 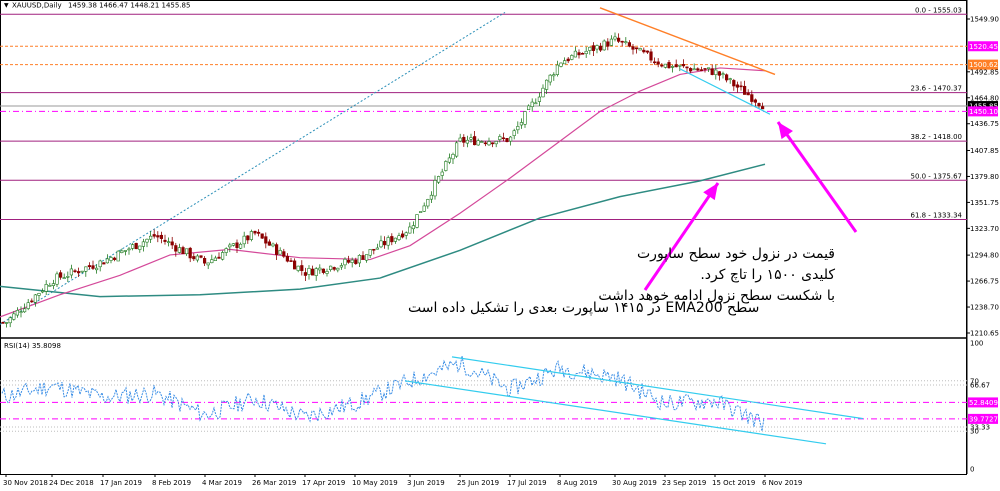 I want to click on date-label-7: 10 May 2019, so click(x=375, y=483).